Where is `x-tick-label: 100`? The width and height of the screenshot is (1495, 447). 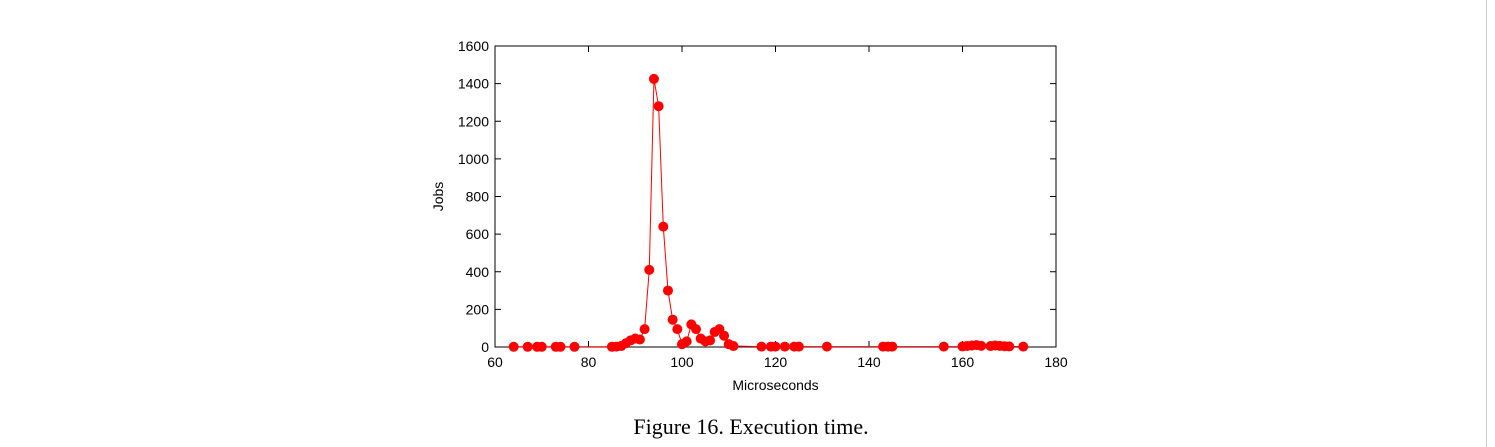 x-tick-label: 100 is located at coordinates (682, 362).